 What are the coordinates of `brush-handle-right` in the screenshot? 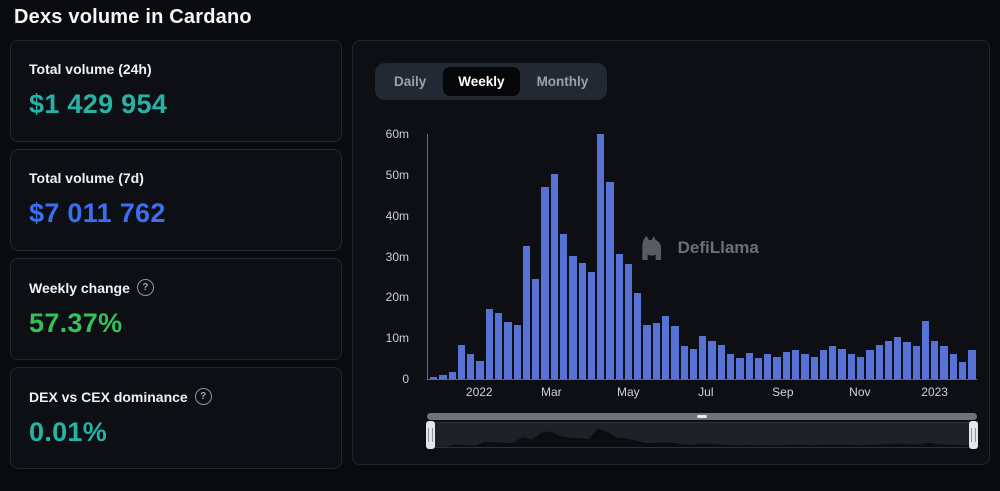 It's located at (973, 435).